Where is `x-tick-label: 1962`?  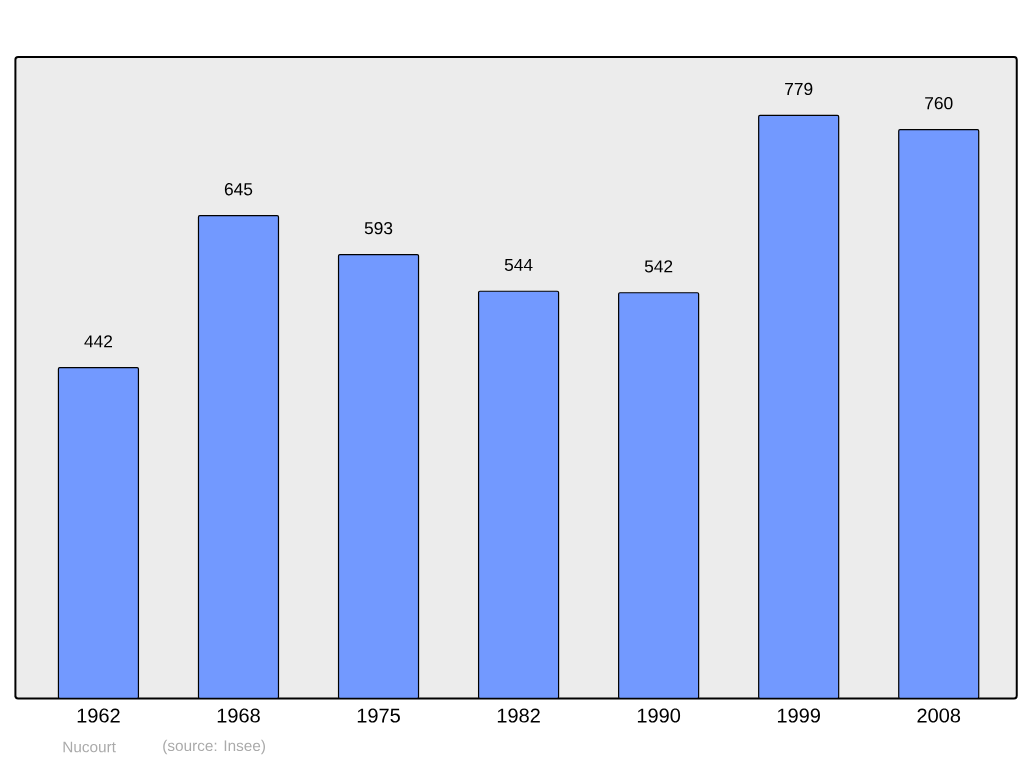
x-tick-label: 1962 is located at coordinates (98, 715).